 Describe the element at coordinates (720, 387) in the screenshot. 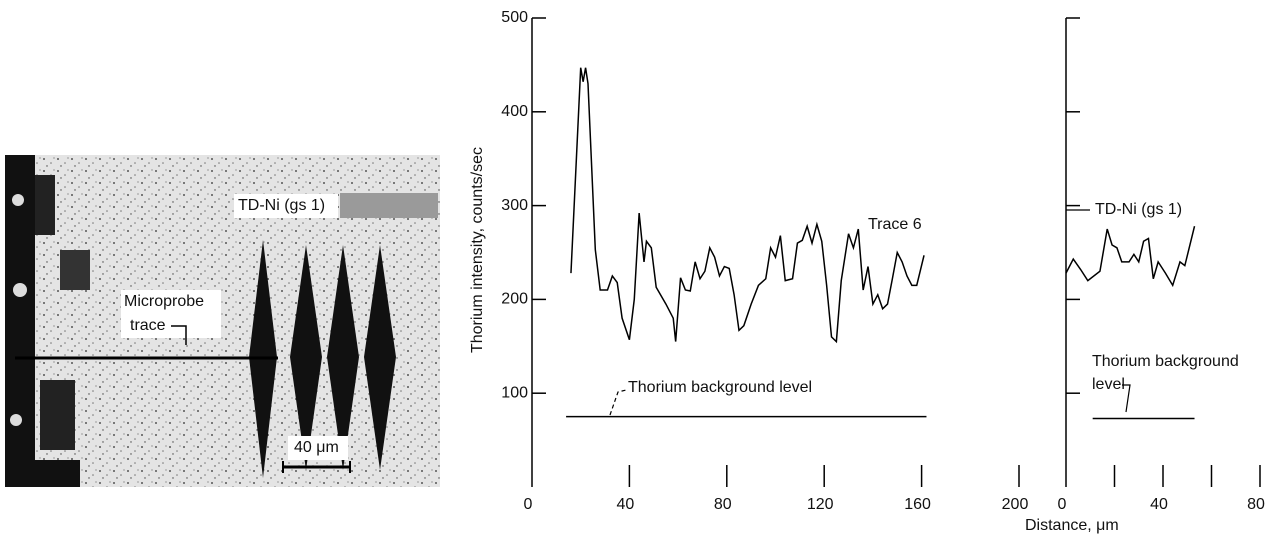

I see `background-label: Thorium background level` at that location.